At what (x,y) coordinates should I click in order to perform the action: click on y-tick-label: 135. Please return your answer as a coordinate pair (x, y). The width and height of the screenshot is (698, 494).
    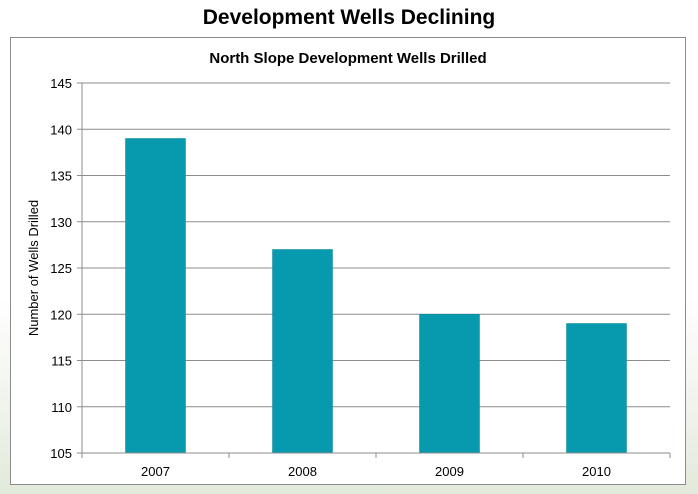
    Looking at the image, I should click on (61, 176).